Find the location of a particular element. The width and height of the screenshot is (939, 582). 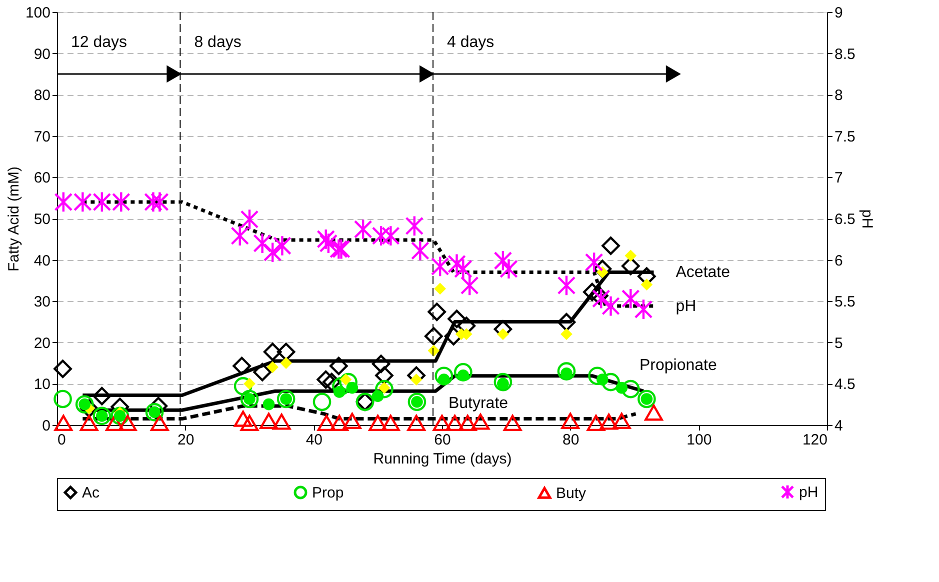

y2-tick-label: 7.5 is located at coordinates (845, 137).